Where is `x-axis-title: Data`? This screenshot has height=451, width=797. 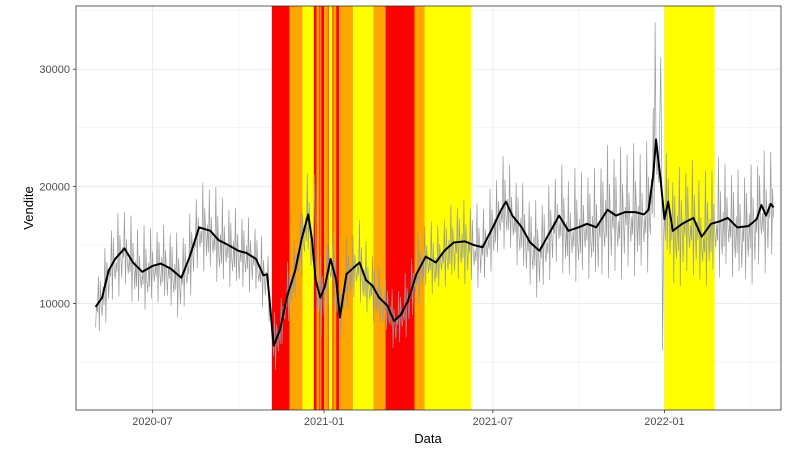 x-axis-title: Data is located at coordinates (428, 438).